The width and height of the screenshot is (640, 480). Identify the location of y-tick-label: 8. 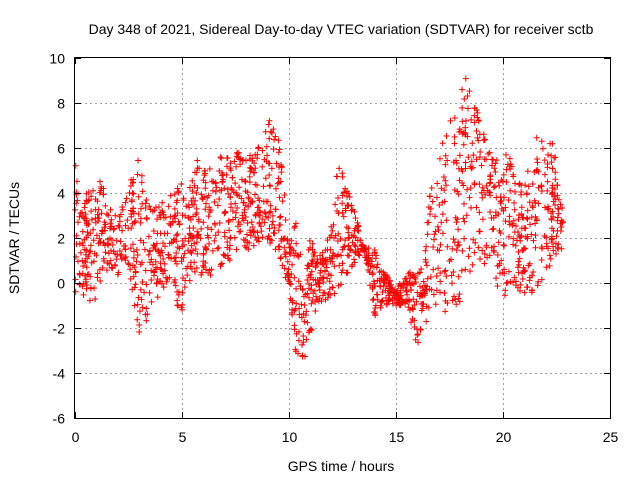
(61, 104).